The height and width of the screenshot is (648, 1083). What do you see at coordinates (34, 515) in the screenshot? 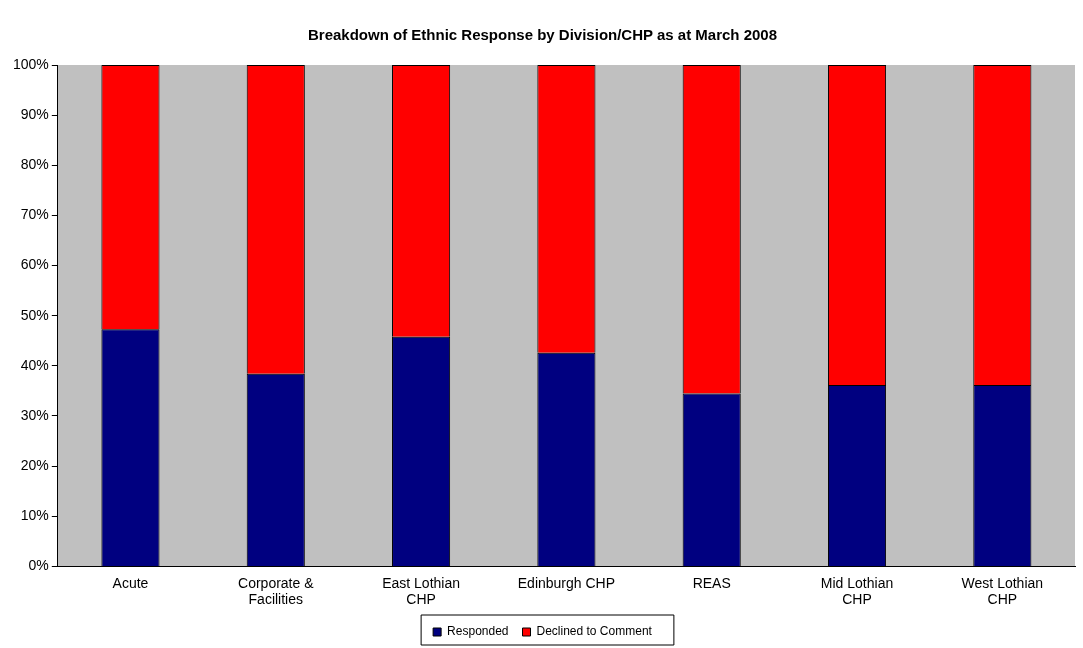
I see `y-tick-label: 10%` at bounding box center [34, 515].